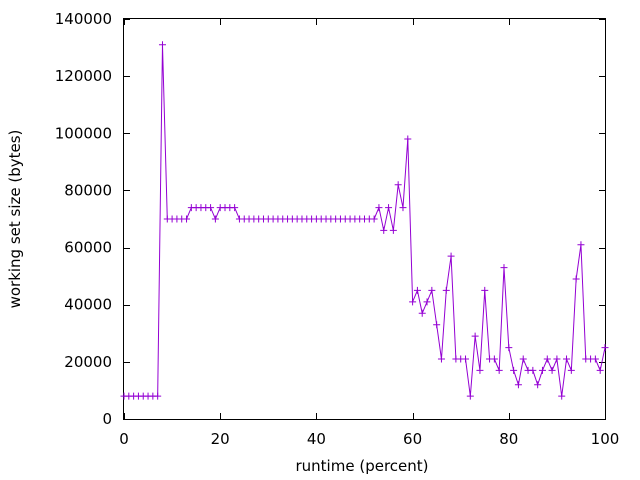 Image resolution: width=640 pixels, height=480 pixels. What do you see at coordinates (88, 190) in the screenshot?
I see `y-tick-label: 80000` at bounding box center [88, 190].